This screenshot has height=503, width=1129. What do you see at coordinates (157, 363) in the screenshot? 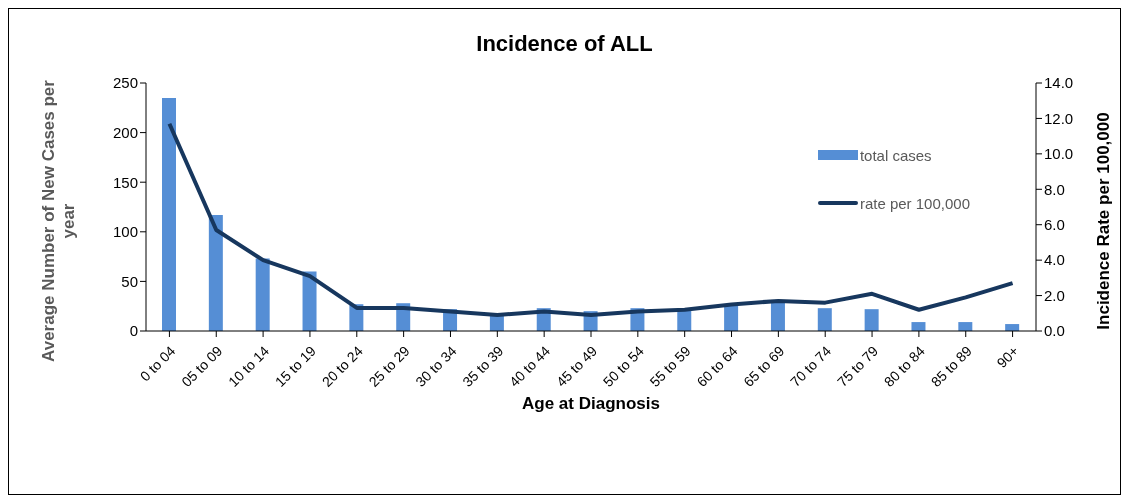
I see `x-tick-label: 0 to 04` at bounding box center [157, 363].